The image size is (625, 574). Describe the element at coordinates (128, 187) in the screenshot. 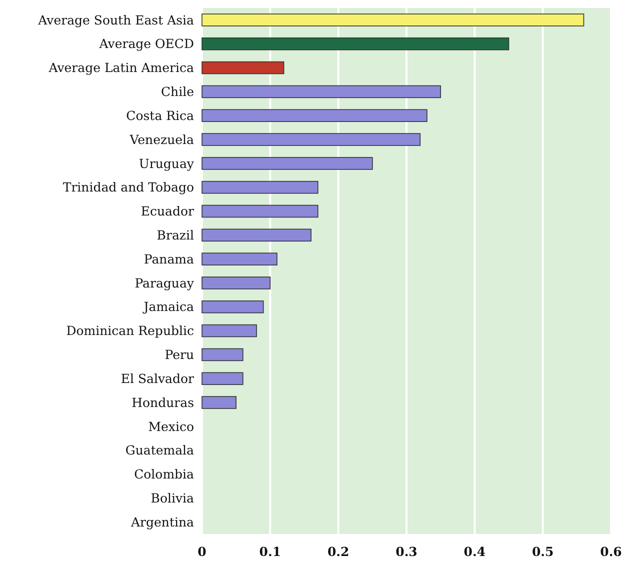

I see `y-tick-label: Trinidad and Tobago` at that location.